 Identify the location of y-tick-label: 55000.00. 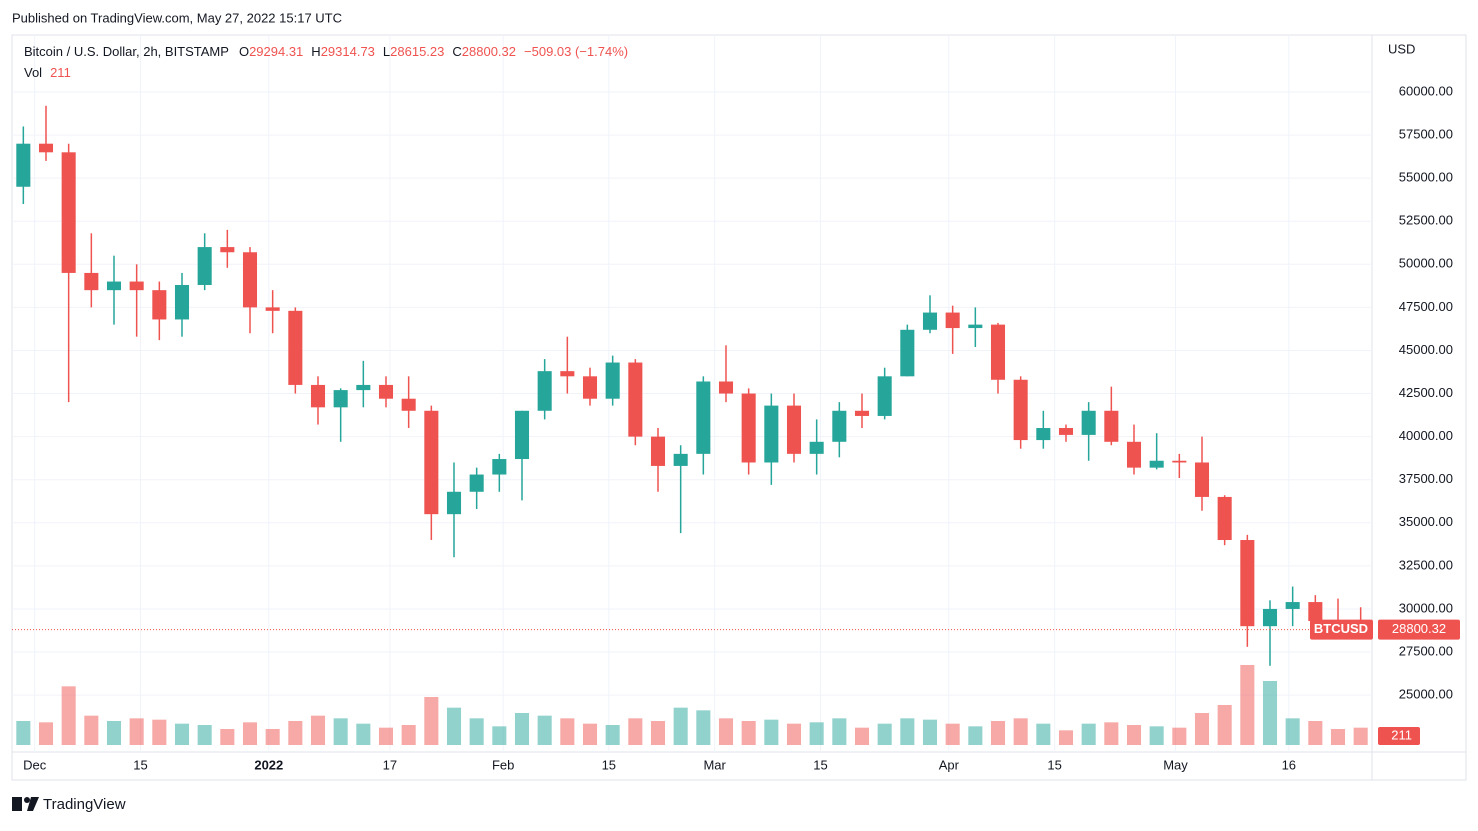
(1426, 177).